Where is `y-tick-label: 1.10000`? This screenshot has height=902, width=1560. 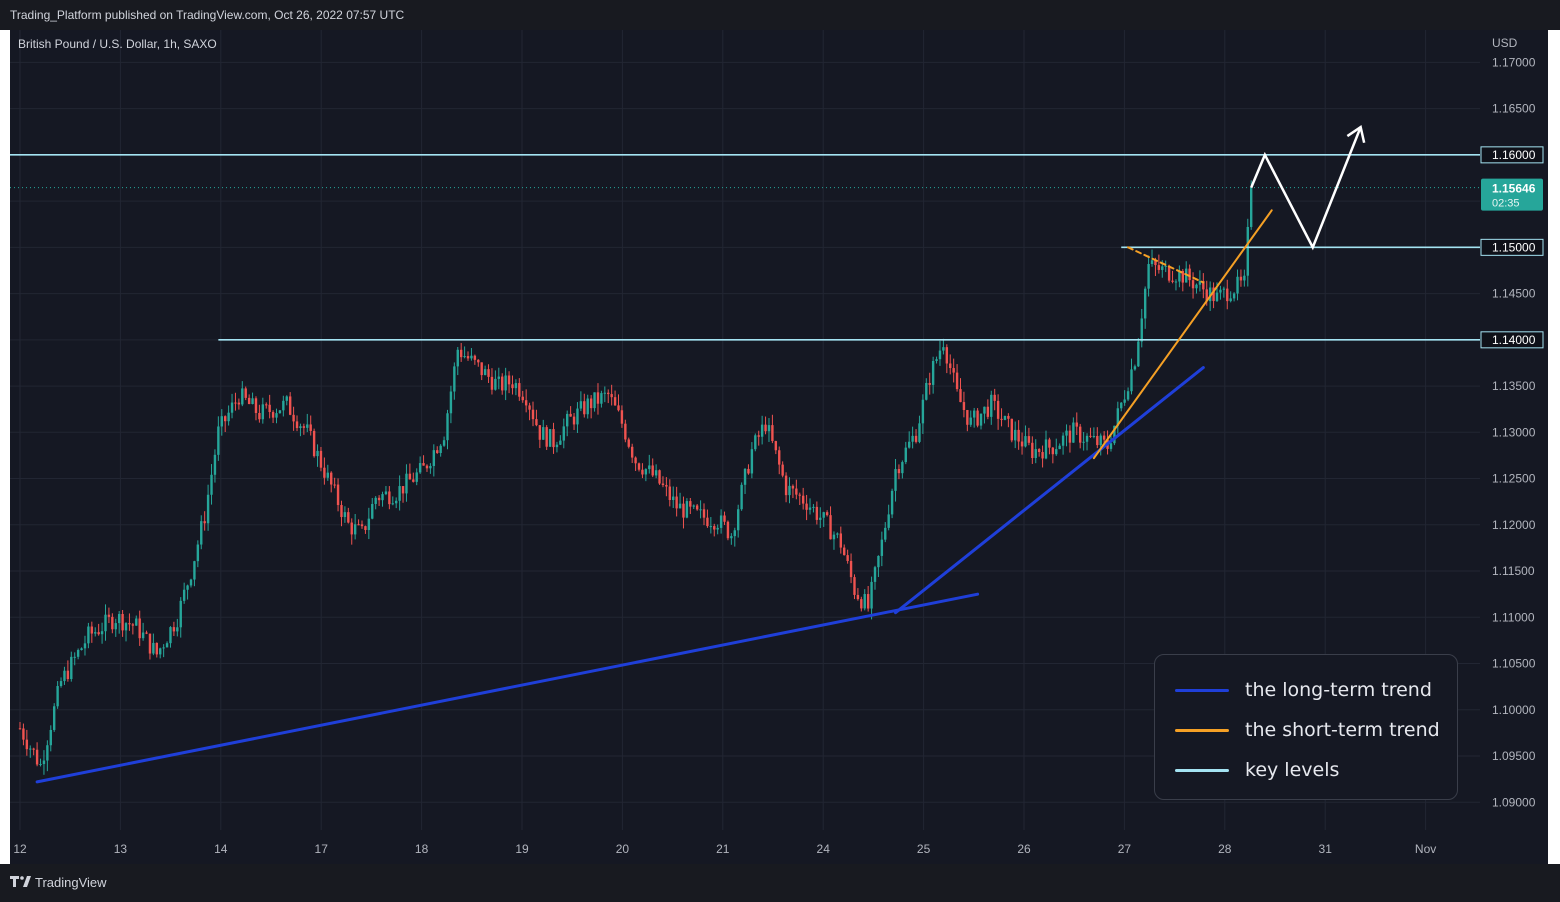
y-tick-label: 1.10000 is located at coordinates (1514, 710).